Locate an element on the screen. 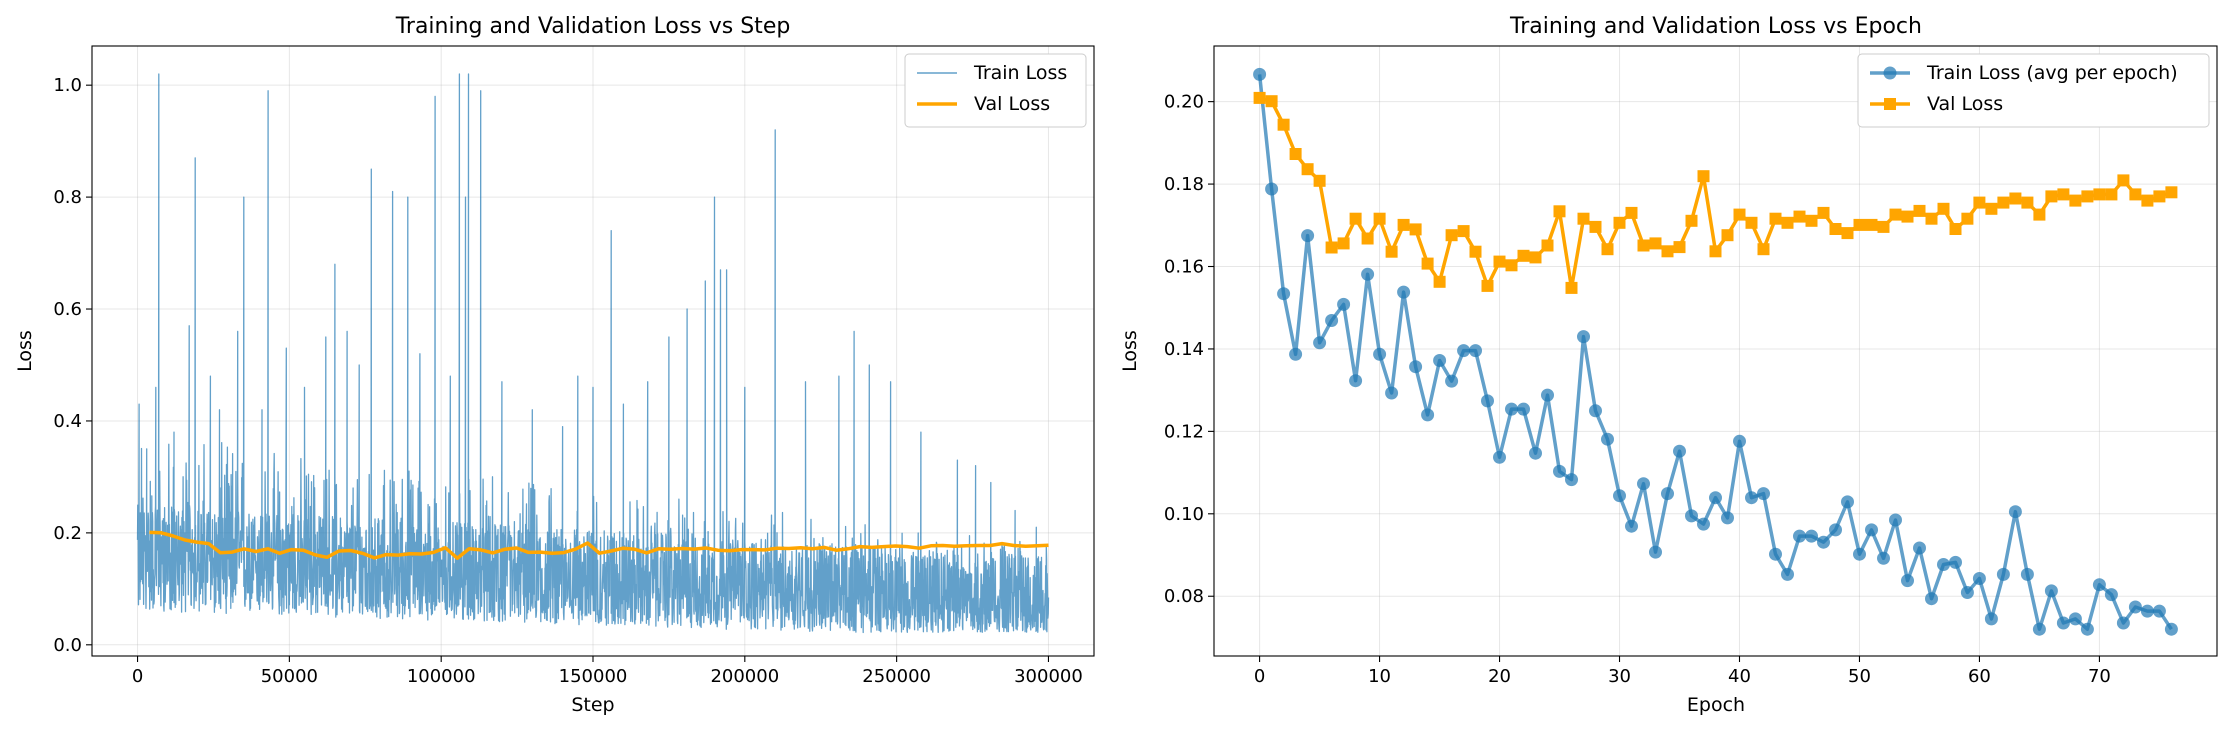 The width and height of the screenshot is (2233, 732). step-legend-val-label: Val Loss is located at coordinates (1012, 104).